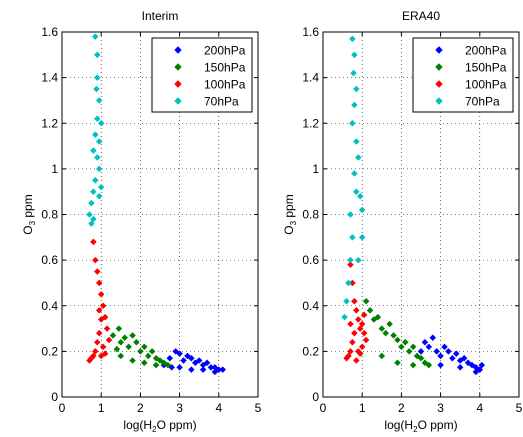 Image resolution: width=523 pixels, height=437 pixels. What do you see at coordinates (101, 408) in the screenshot?
I see `x-tick-label: 1` at bounding box center [101, 408].